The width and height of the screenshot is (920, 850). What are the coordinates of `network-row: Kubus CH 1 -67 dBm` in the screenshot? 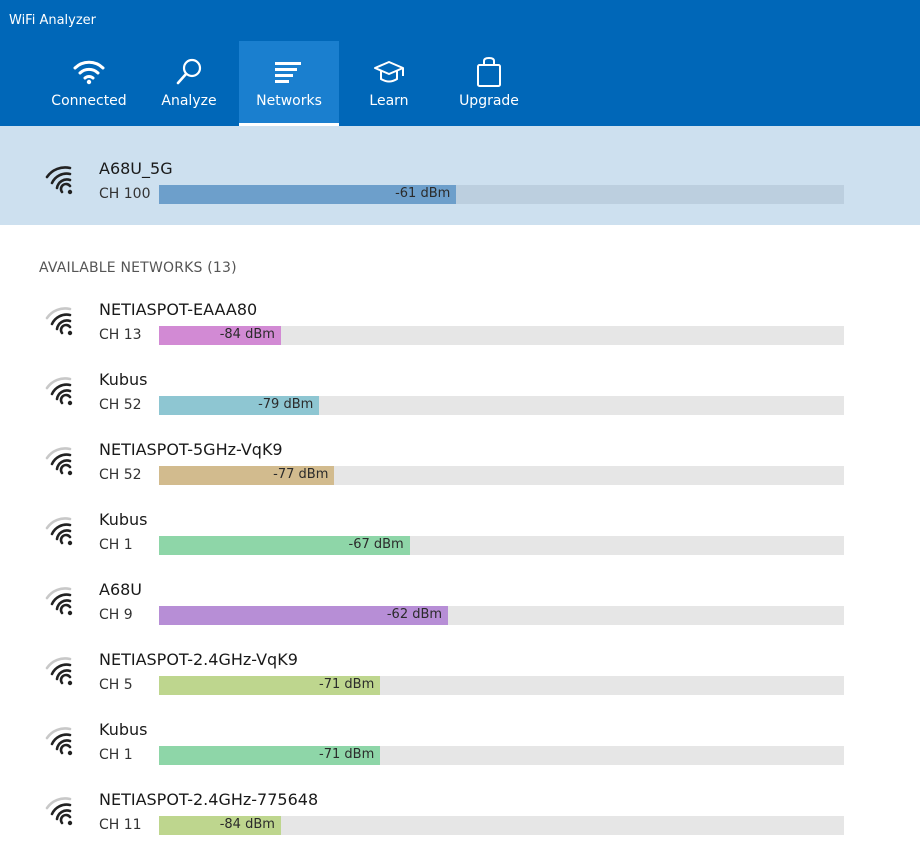 It's located at (460, 540).